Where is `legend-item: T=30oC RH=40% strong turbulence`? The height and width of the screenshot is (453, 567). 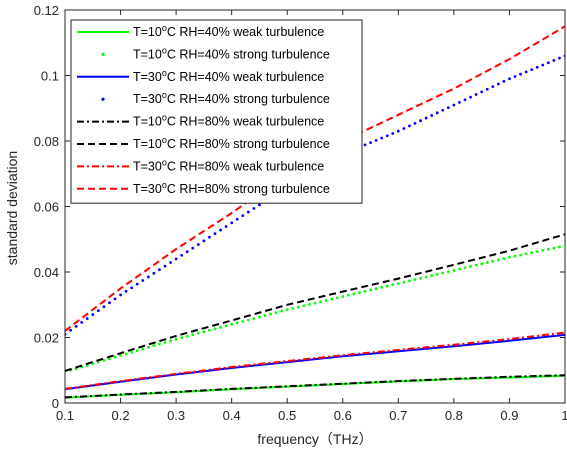 legend-item: T=30oC RH=40% strong turbulence is located at coordinates (215, 98).